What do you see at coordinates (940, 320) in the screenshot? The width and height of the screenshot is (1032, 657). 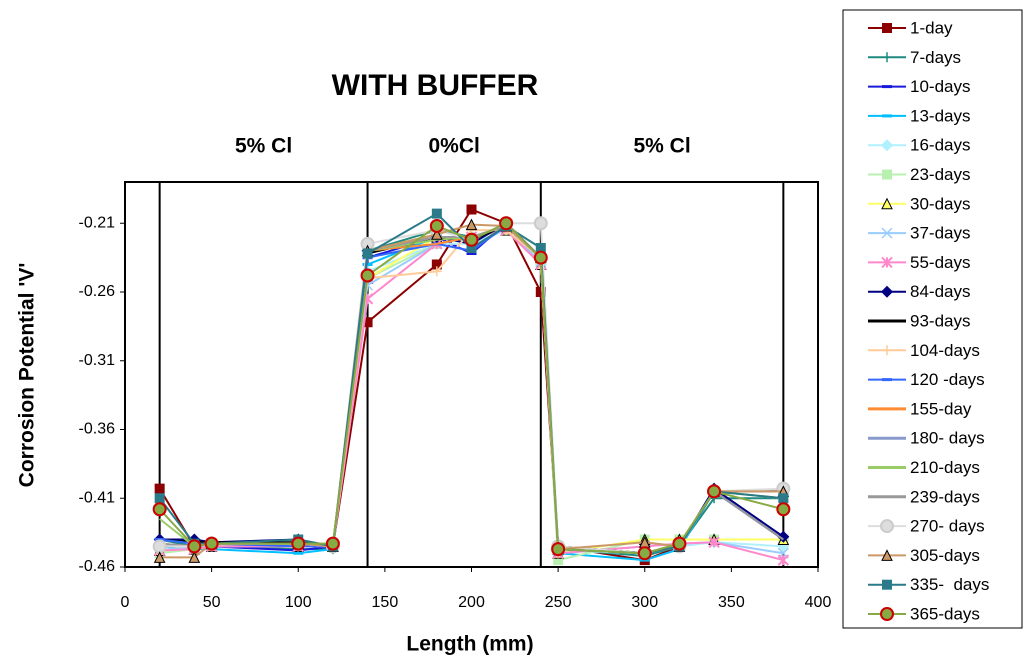 I see `legend-label: 93-days` at bounding box center [940, 320].